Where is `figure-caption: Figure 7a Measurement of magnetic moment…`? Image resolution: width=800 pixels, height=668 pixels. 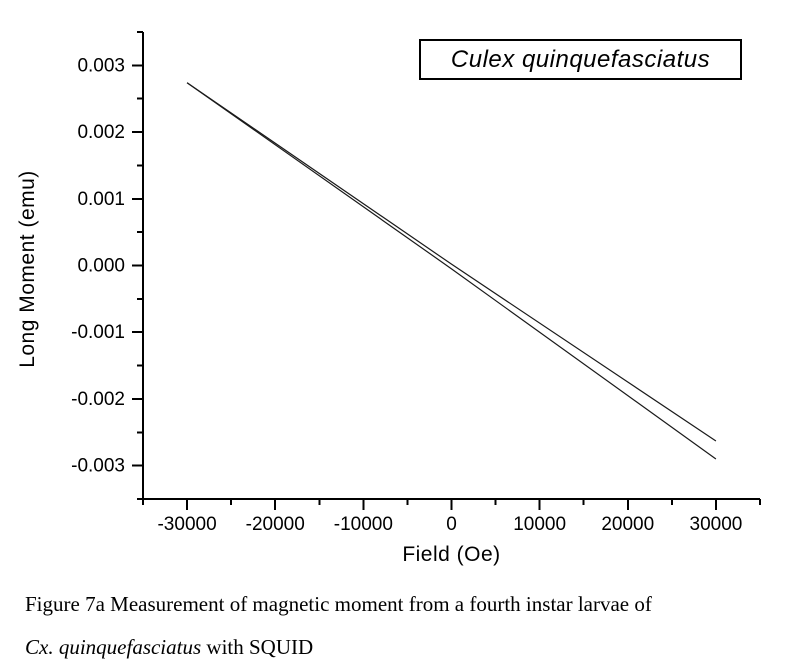 figure-caption: Figure 7a Measurement of magnetic moment… is located at coordinates (395, 625).